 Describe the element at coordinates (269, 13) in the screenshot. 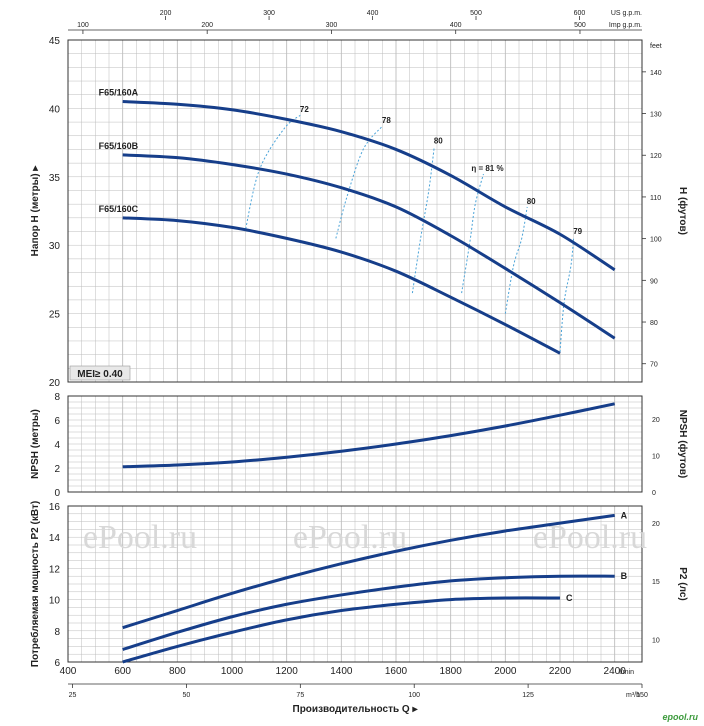

I see `us-tick-label: 300` at that location.